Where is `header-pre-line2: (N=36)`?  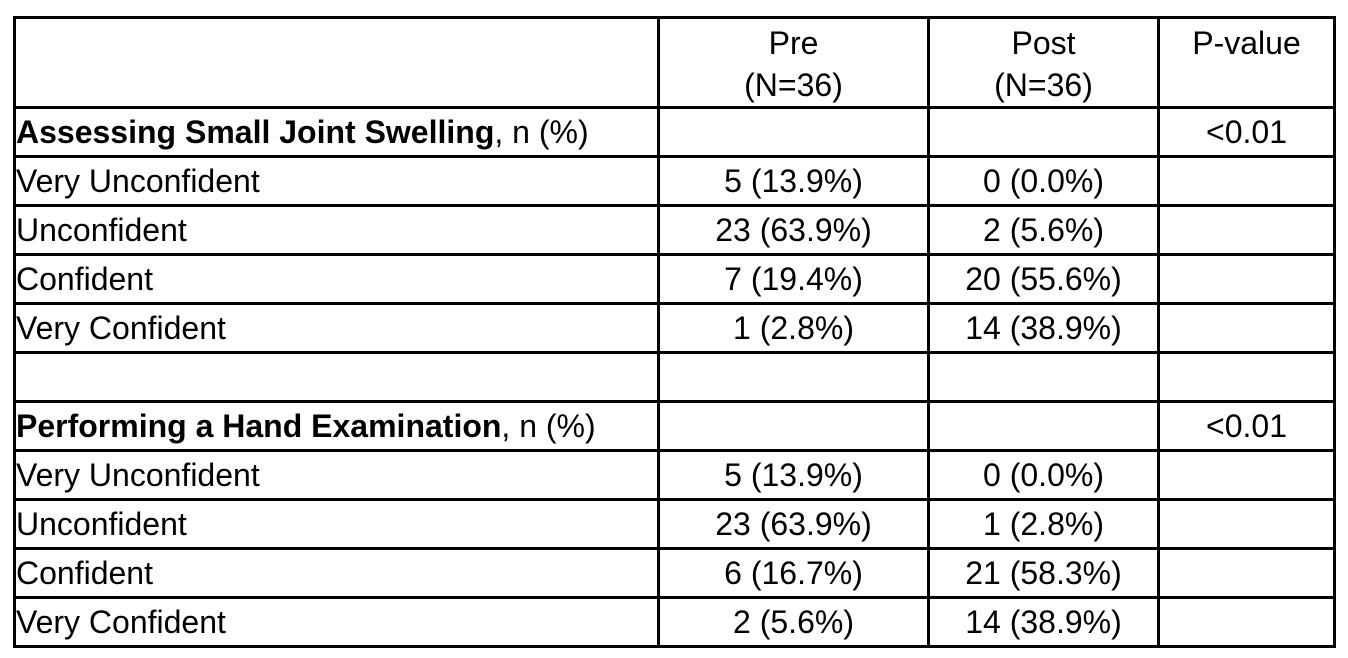
header-pre-line2: (N=36) is located at coordinates (793, 85).